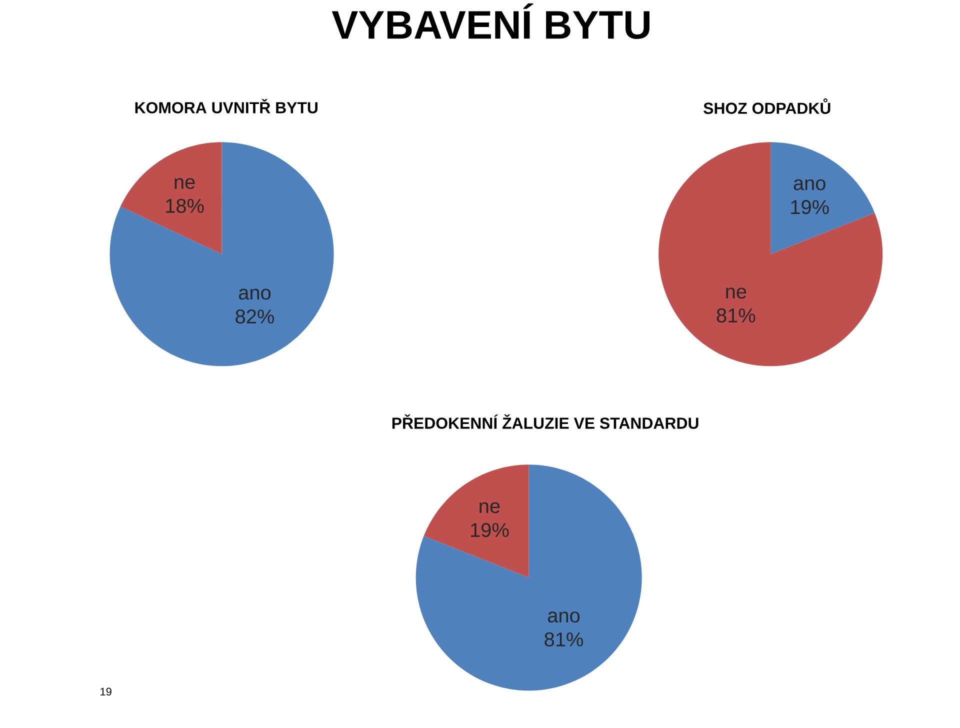  What do you see at coordinates (185, 205) in the screenshot?
I see `data-label: 18%` at bounding box center [185, 205].